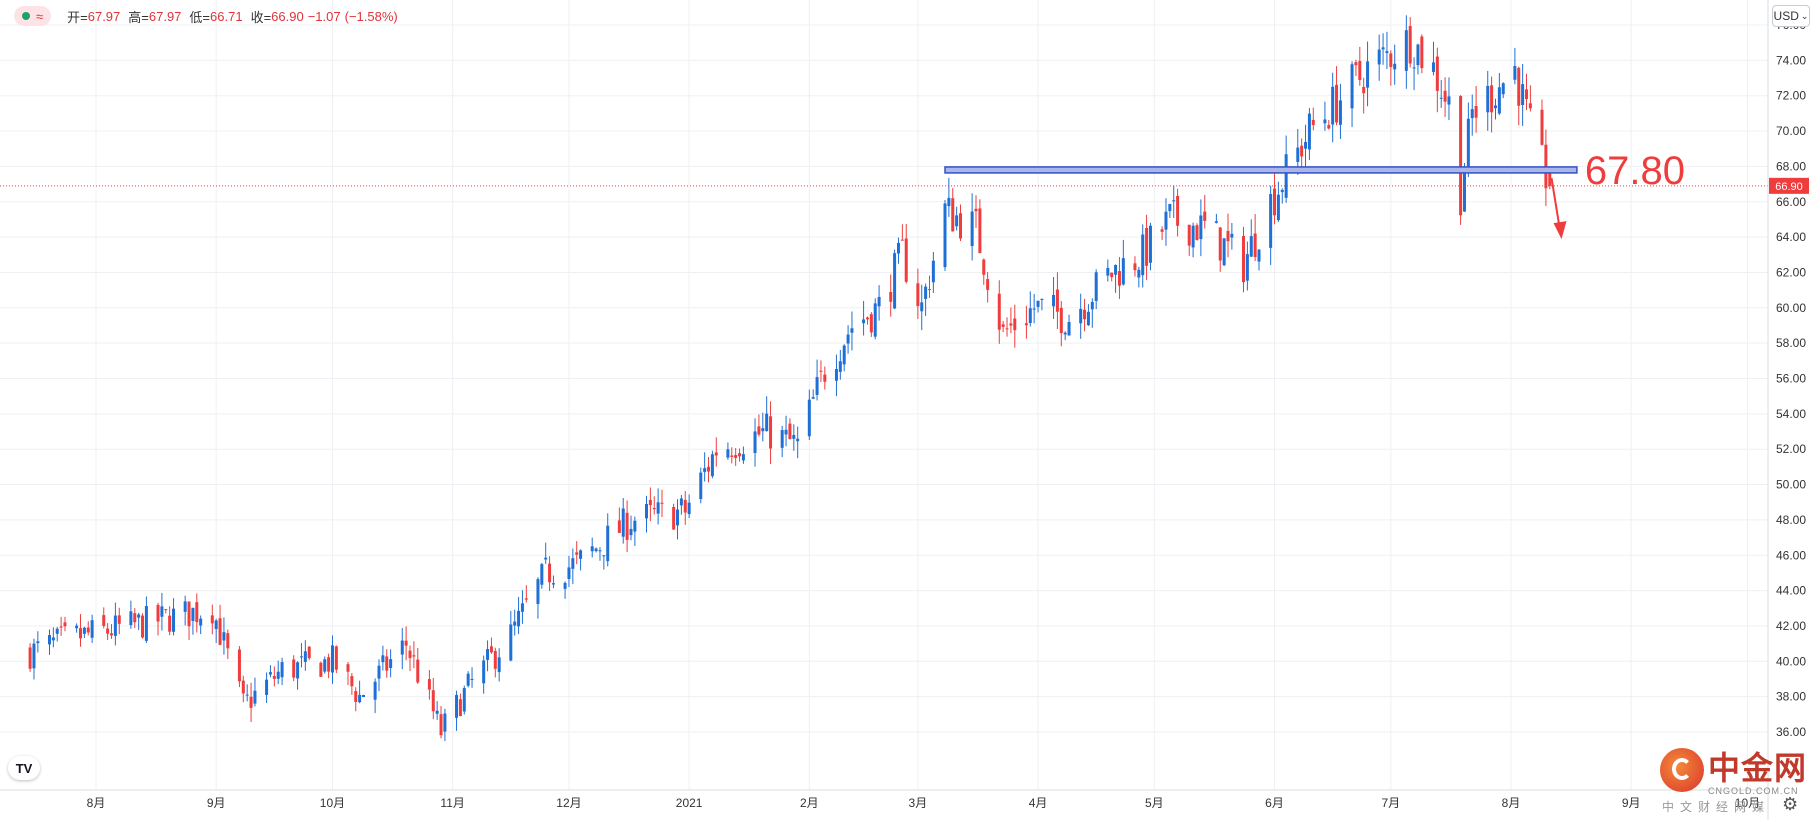  What do you see at coordinates (1791, 308) in the screenshot?
I see `y-tick-label: 60.00` at bounding box center [1791, 308].